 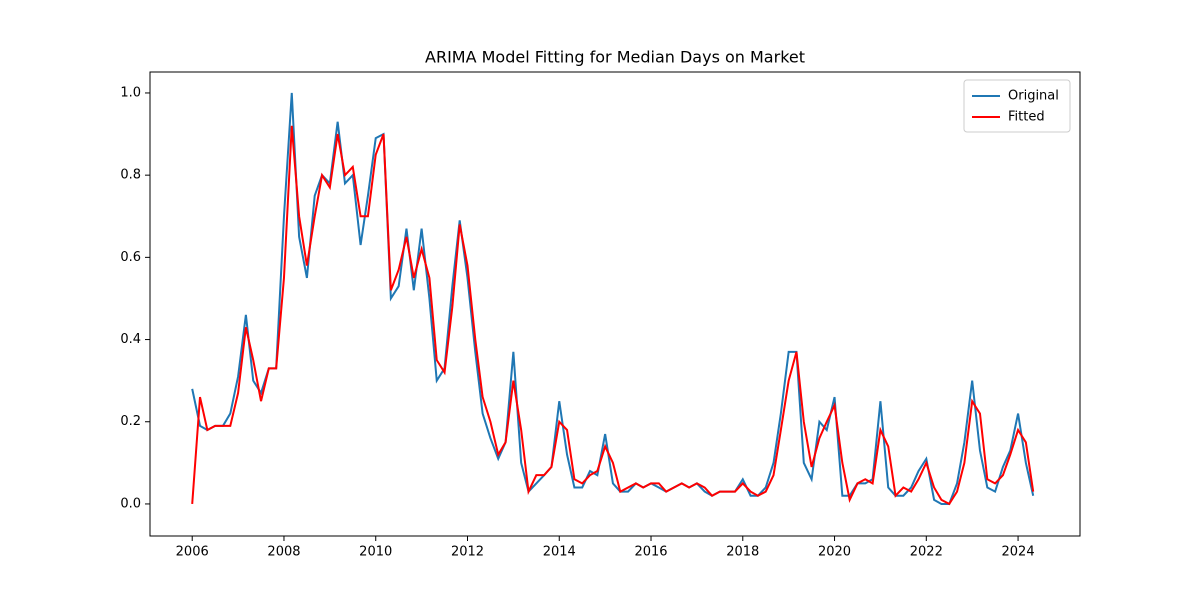 I want to click on x-tick-label: 2018, so click(x=742, y=552).